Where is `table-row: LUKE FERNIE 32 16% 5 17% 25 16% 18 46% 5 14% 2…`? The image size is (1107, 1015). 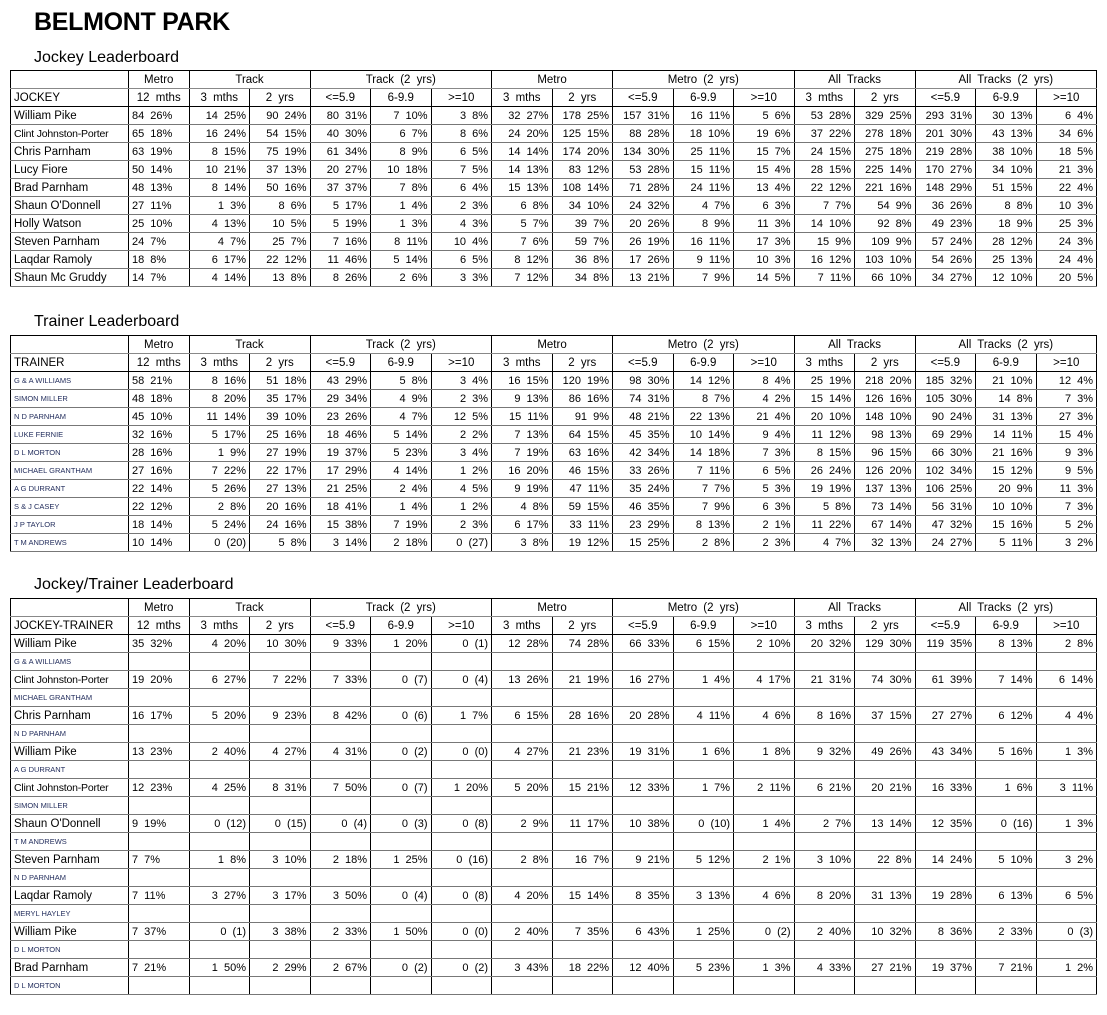 table-row: LUKE FERNIE 32 16% 5 17% 25 16% 18 46% 5 14% 2… is located at coordinates (554, 434).